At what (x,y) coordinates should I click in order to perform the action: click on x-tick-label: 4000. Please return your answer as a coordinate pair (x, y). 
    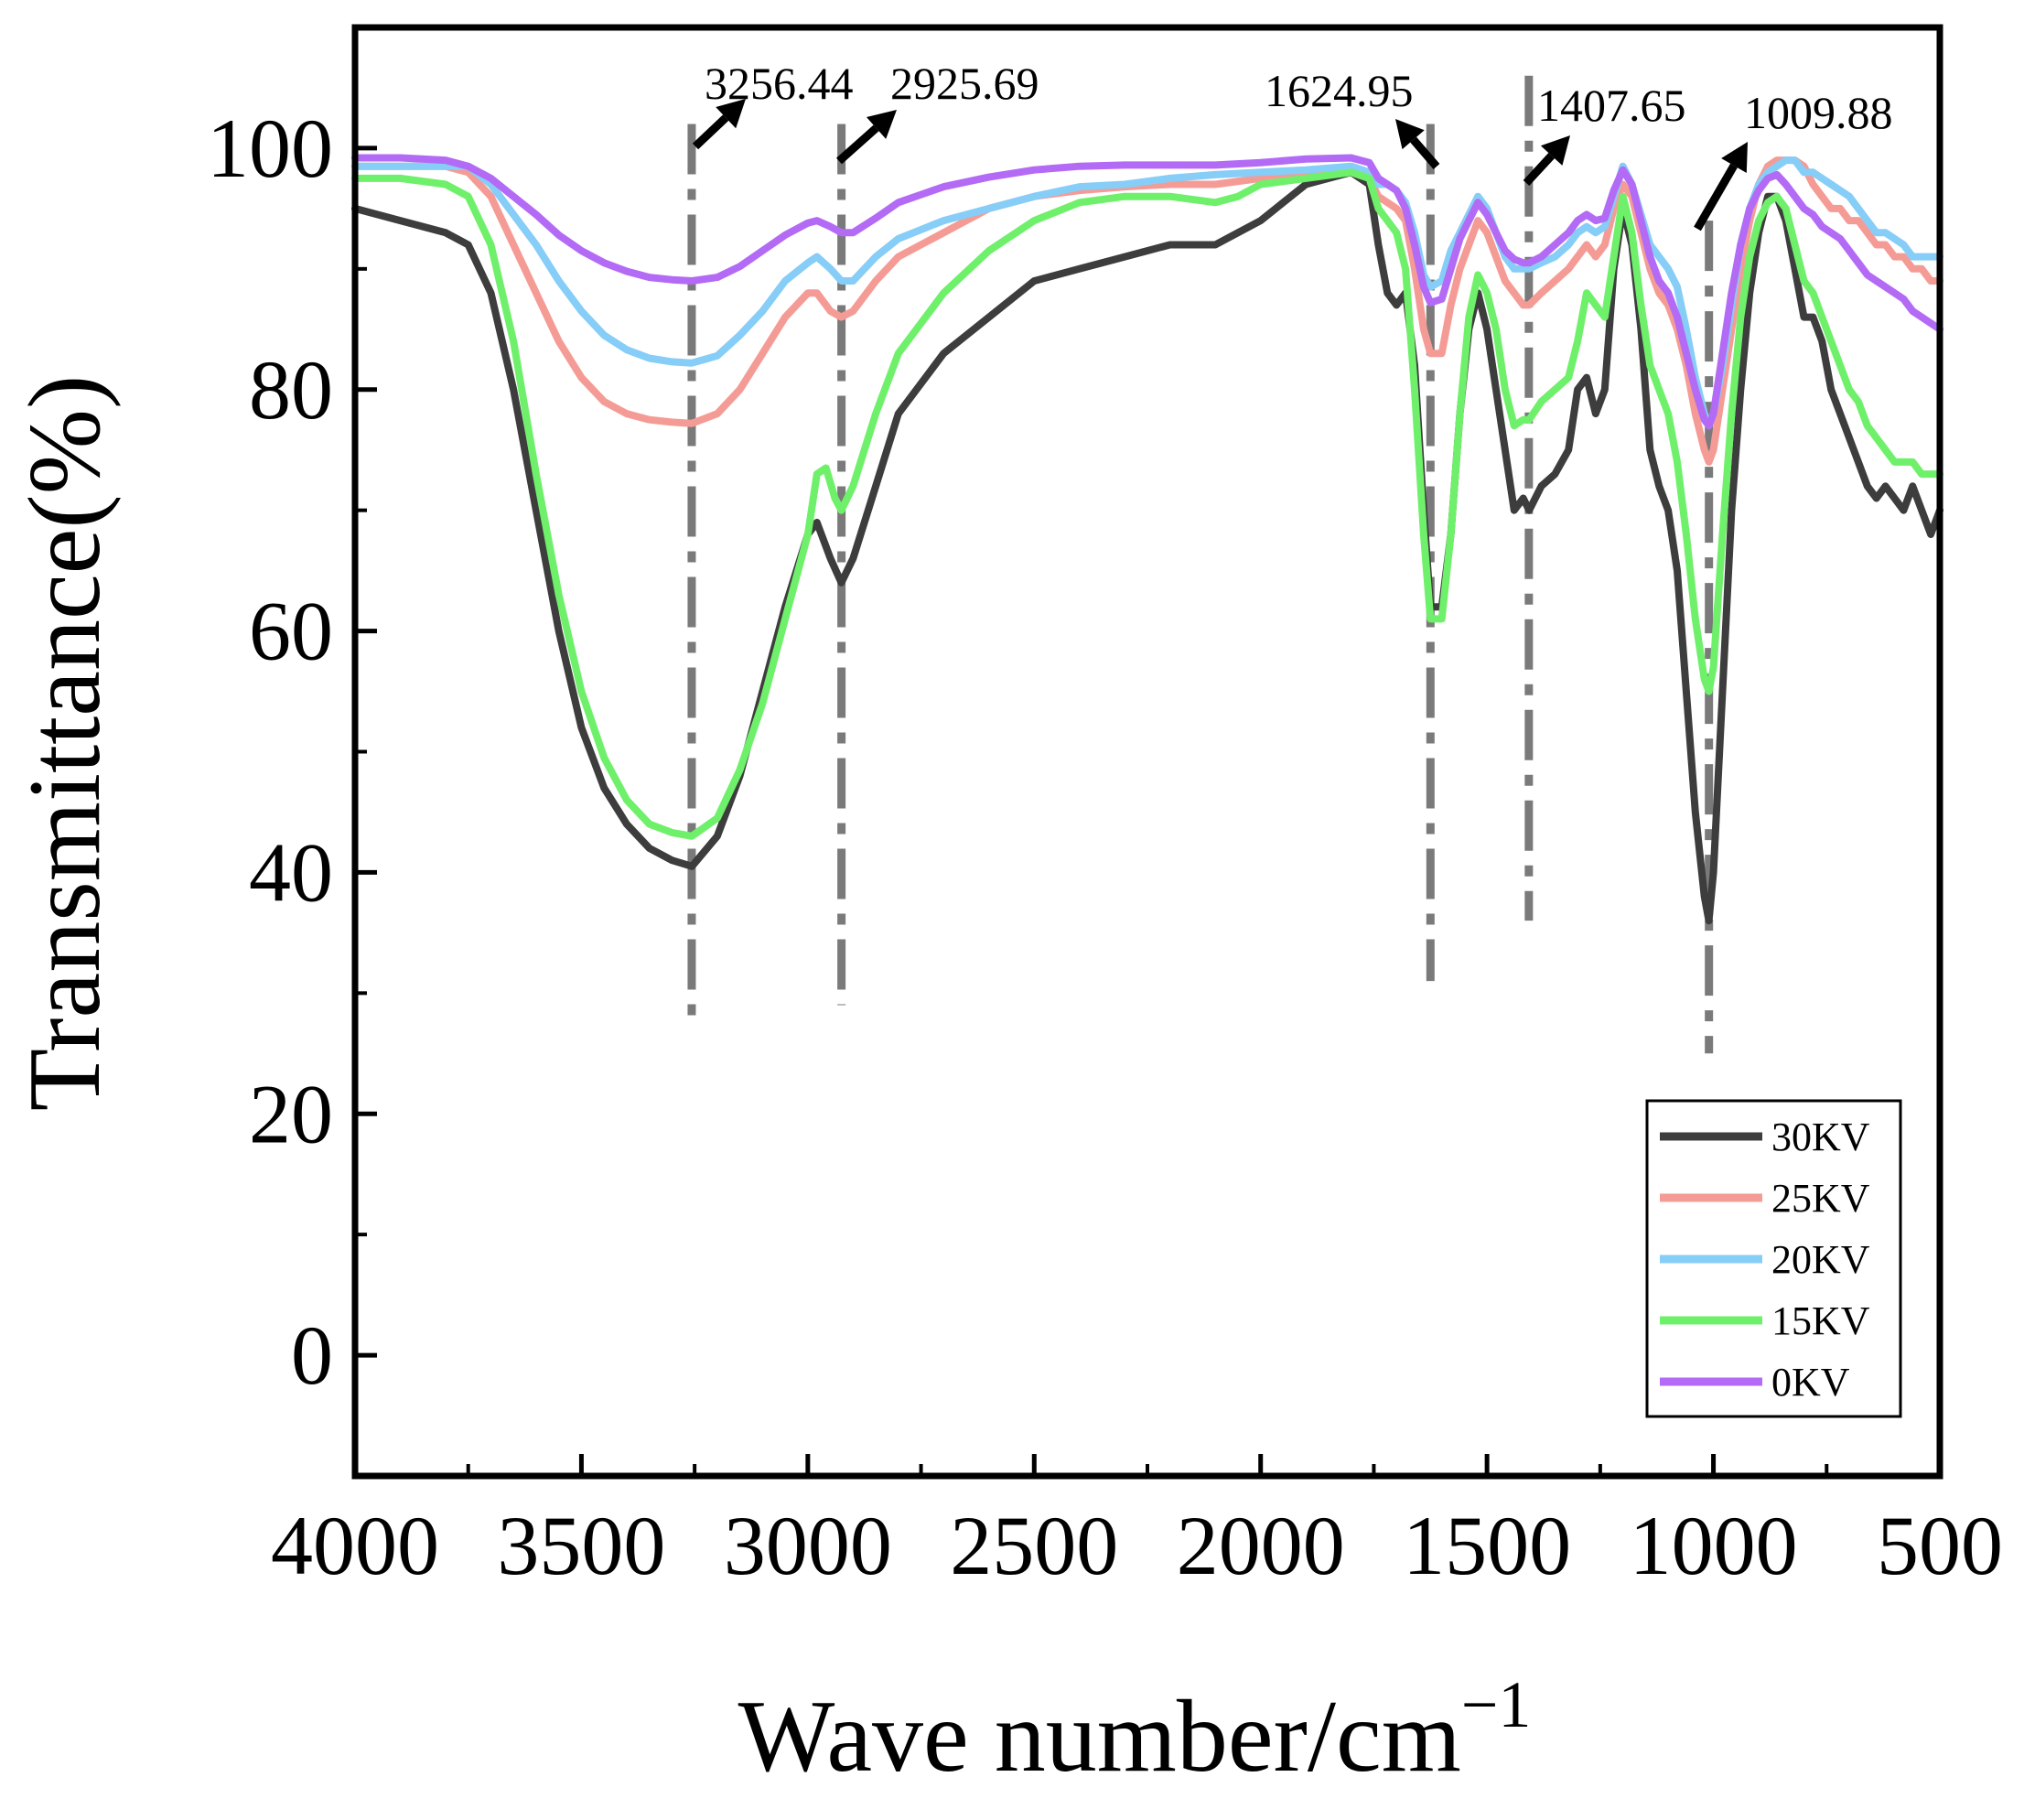
    Looking at the image, I should click on (355, 1545).